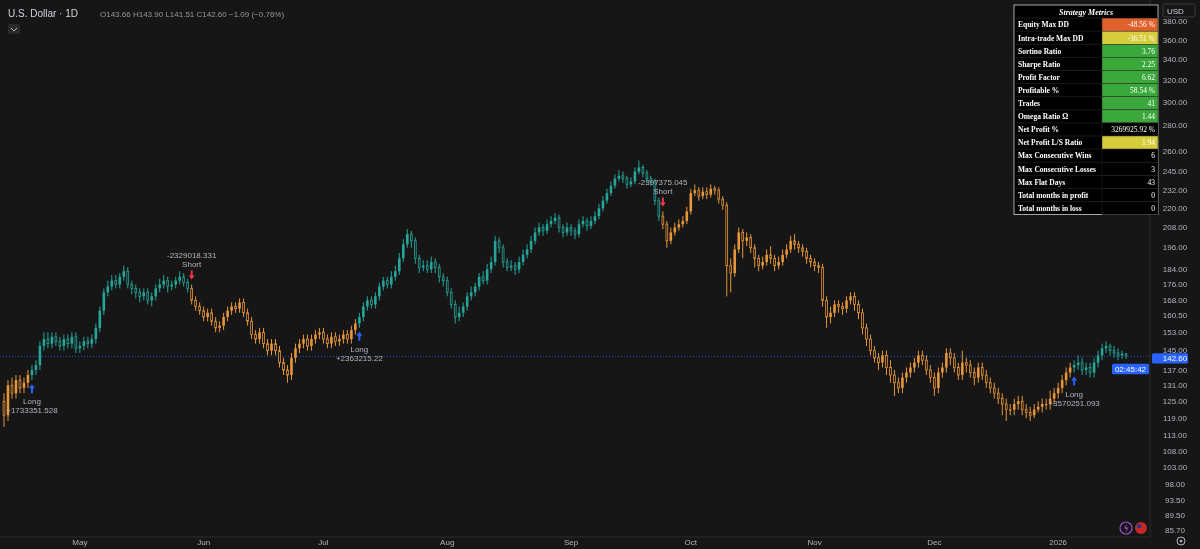  I want to click on y-tick-label: 153.00, so click(1175, 332).